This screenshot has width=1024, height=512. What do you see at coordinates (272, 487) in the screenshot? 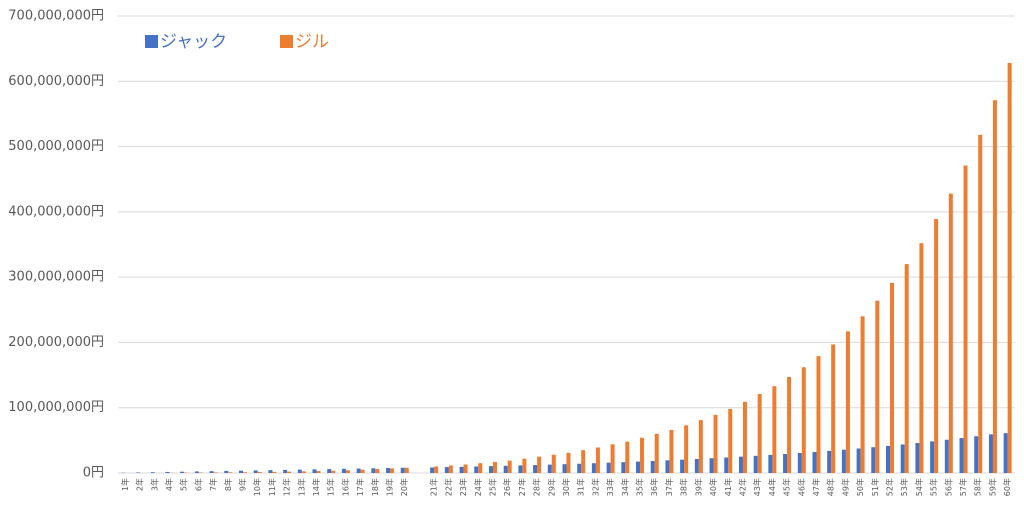
I see `x-tick-label: 11年` at bounding box center [272, 487].